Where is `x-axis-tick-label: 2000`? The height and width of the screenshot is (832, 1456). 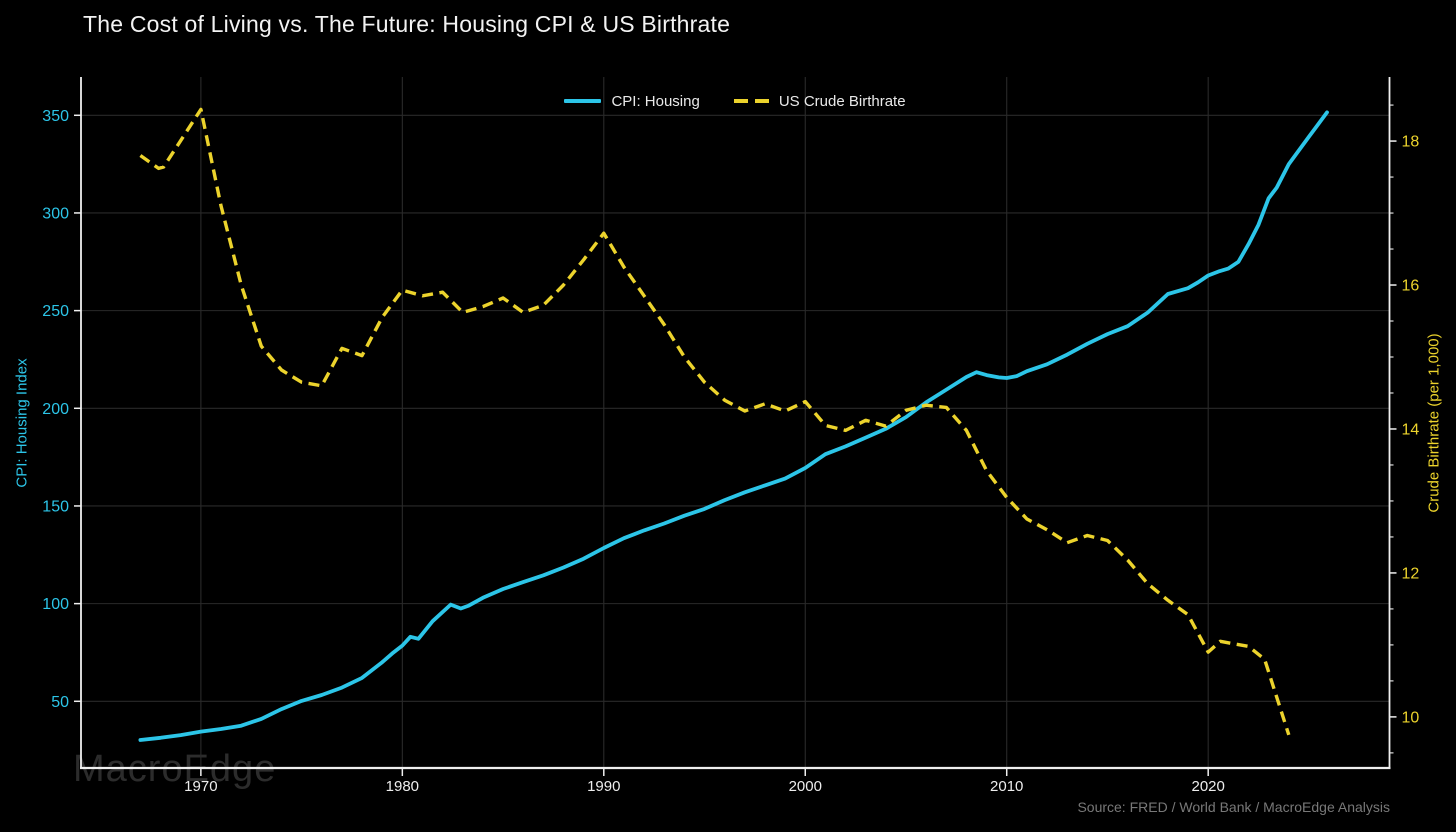
x-axis-tick-label: 2000 is located at coordinates (805, 786).